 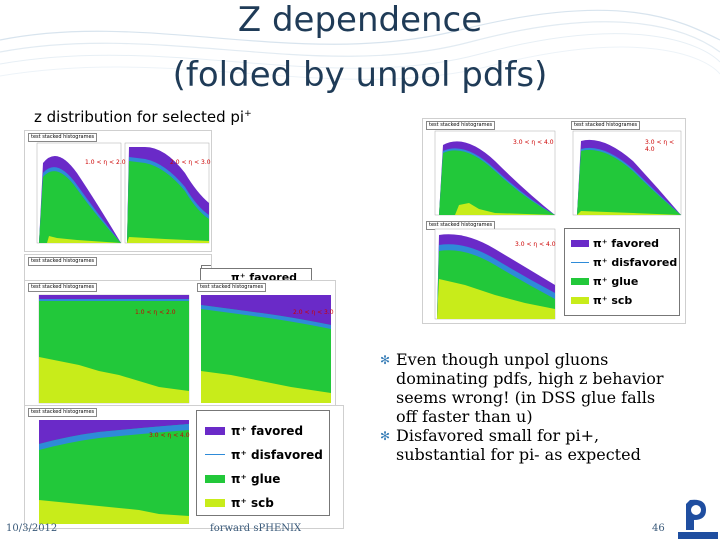 I want to click on slide-title-line2: (folded by unpol pdfs), so click(x=360, y=75).